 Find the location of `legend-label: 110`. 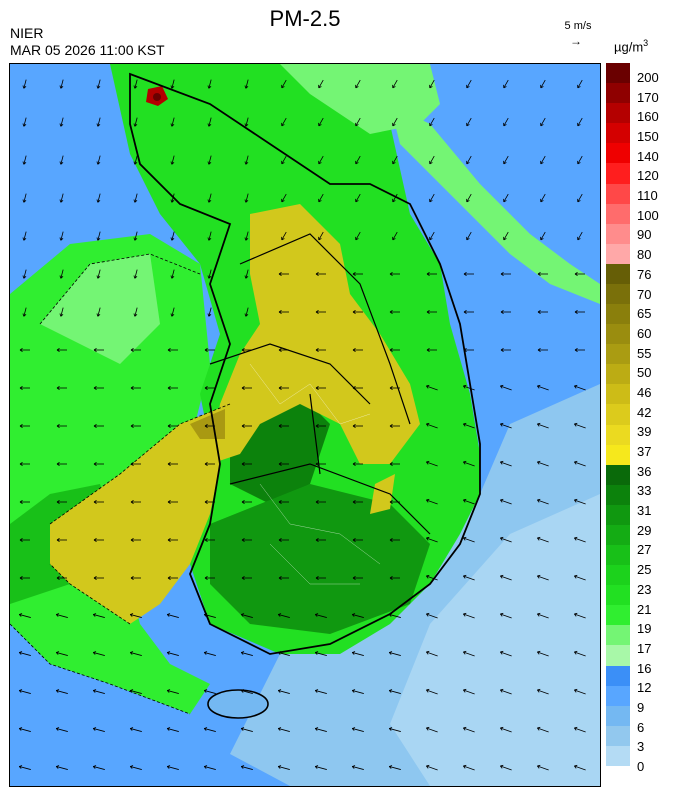

legend-label: 110 is located at coordinates (647, 196).